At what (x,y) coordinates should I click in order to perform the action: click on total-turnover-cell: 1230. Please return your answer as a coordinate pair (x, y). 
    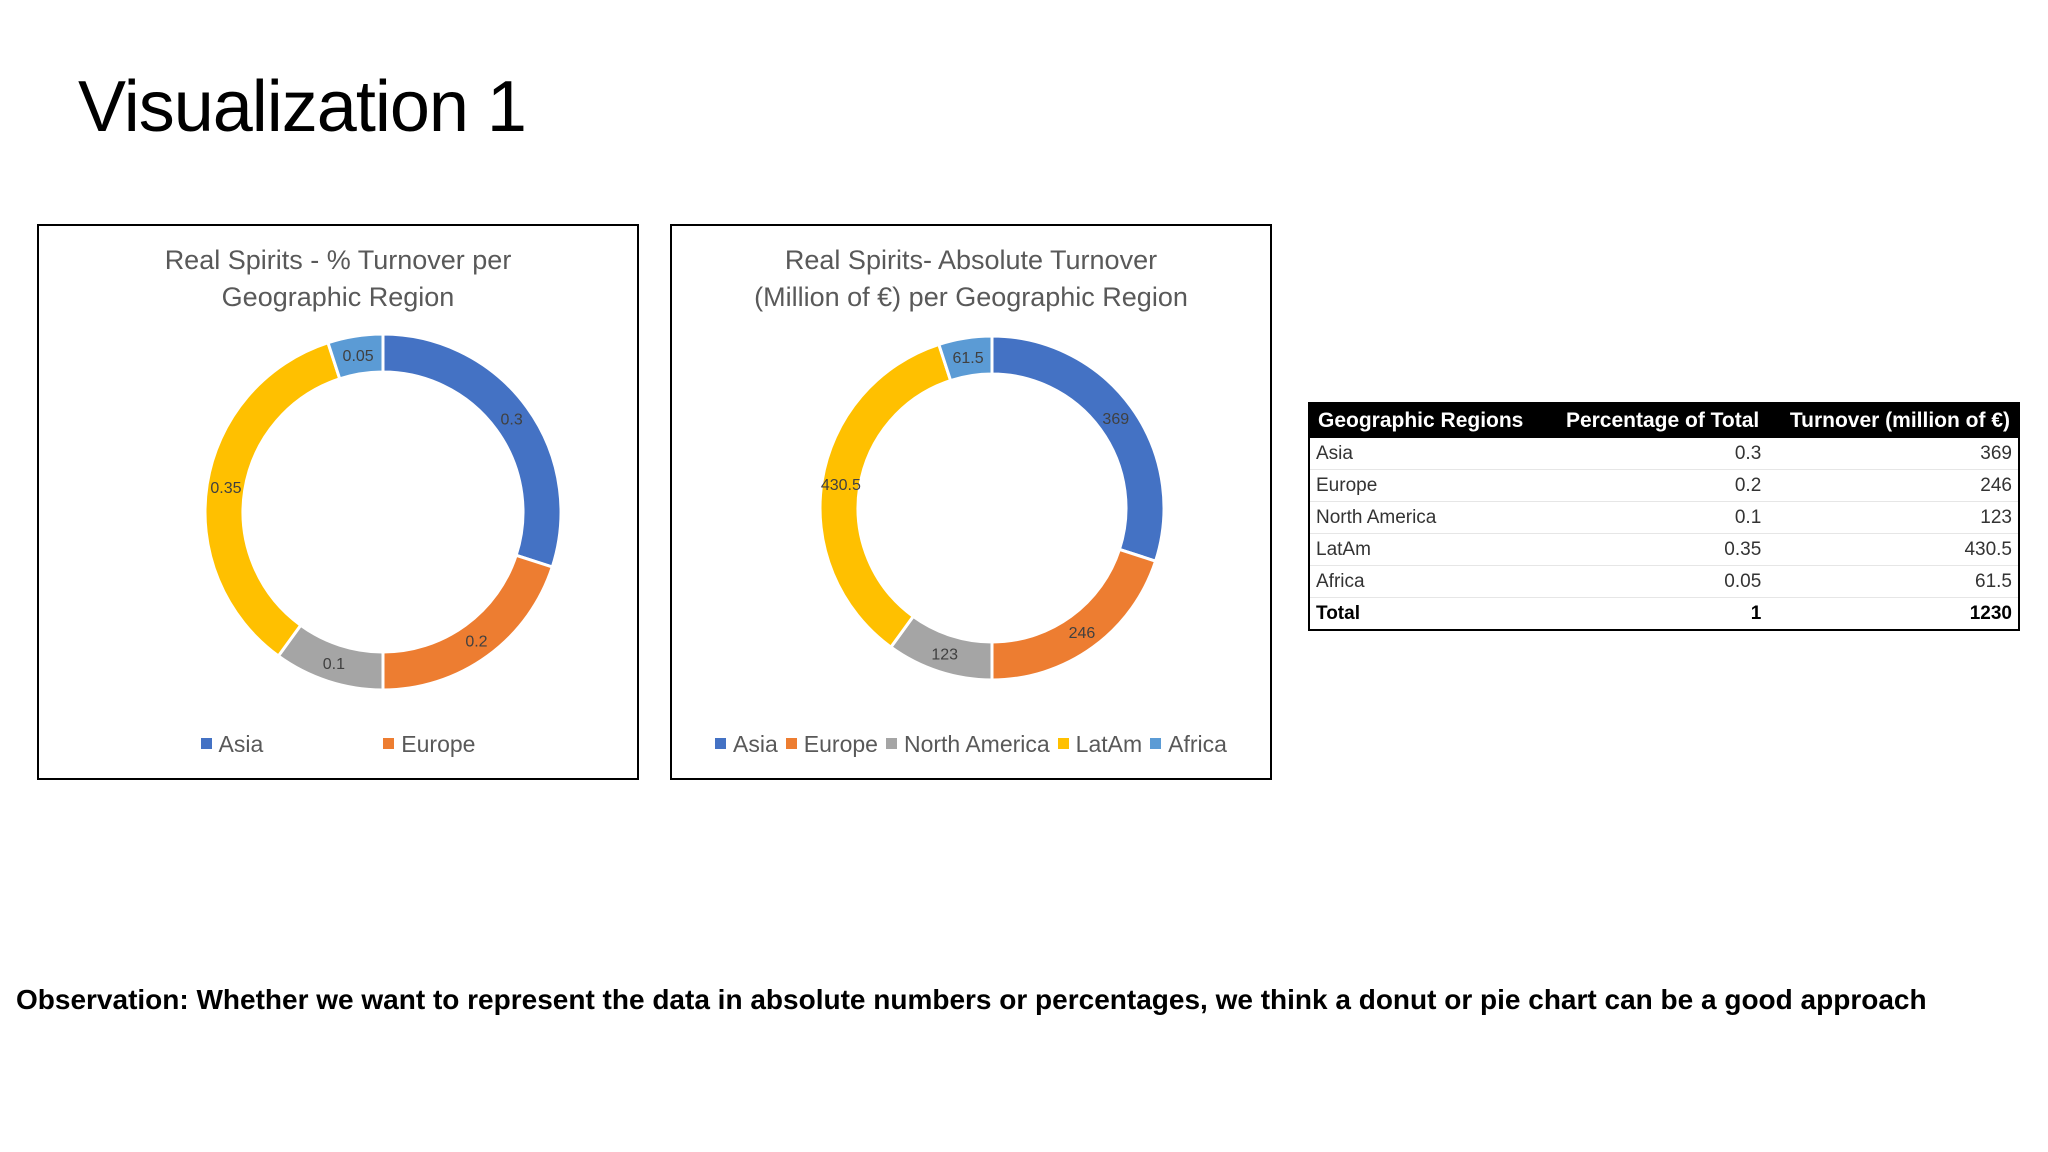
    Looking at the image, I should click on (1990, 613).